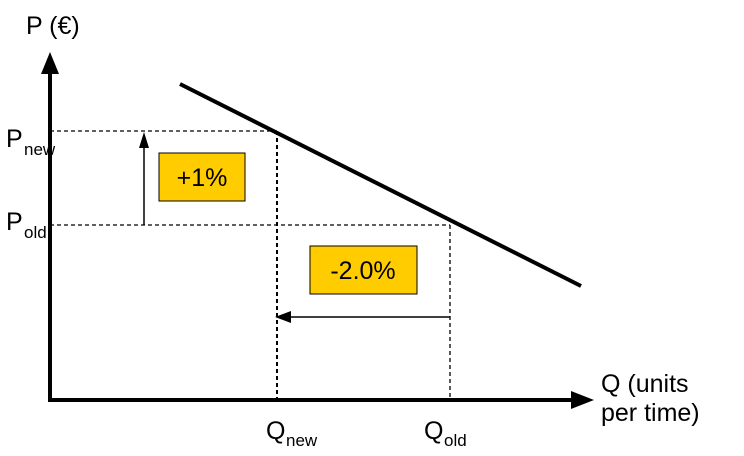  Describe the element at coordinates (50, 63) in the screenshot. I see `y-axis-arrow-icon` at that location.